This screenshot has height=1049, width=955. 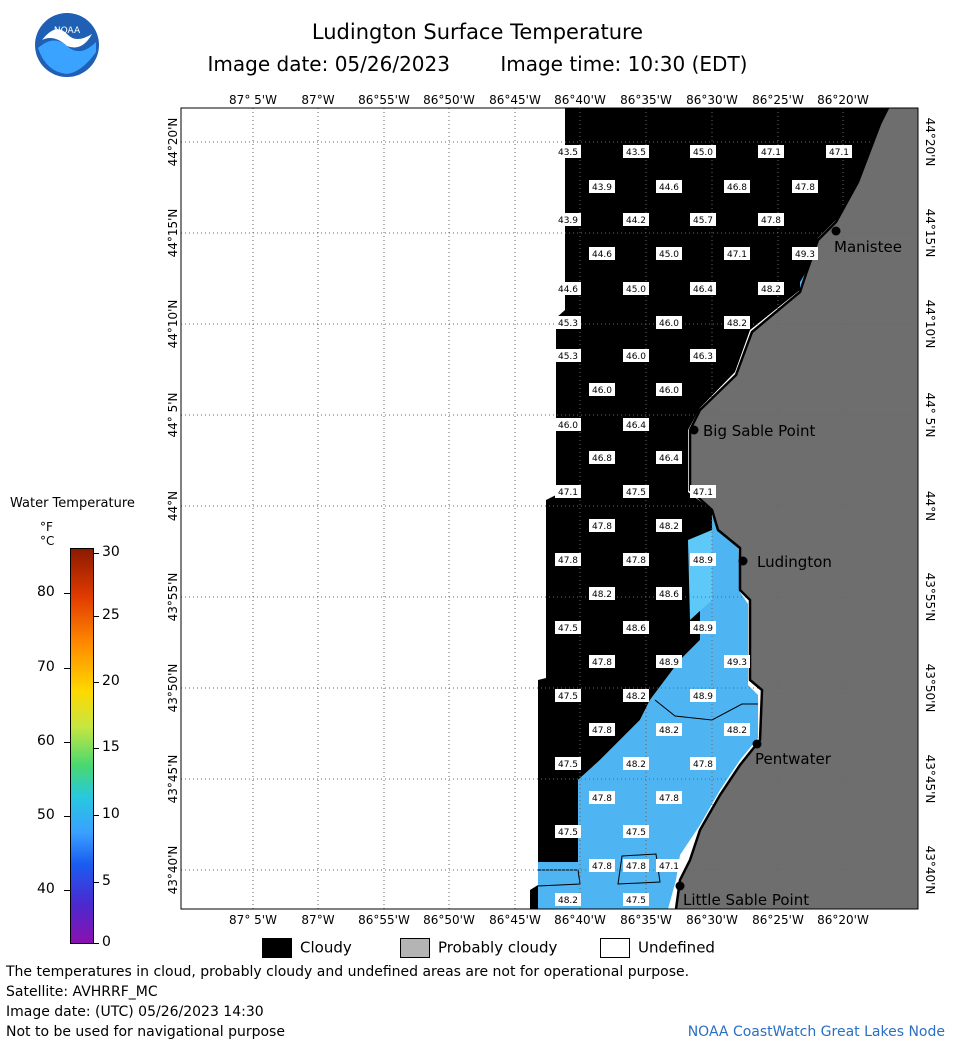 I want to click on svg-text: 43.5, so click(x=636, y=153).